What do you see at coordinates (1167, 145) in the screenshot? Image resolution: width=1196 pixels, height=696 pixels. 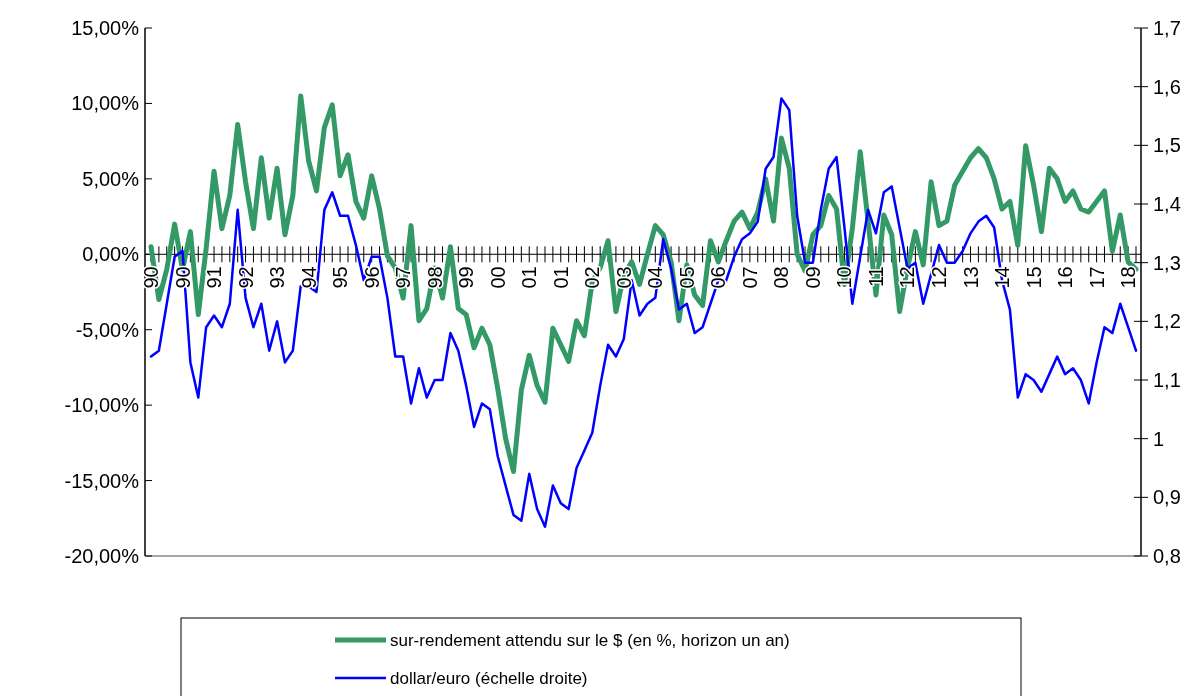 I see `y2-tick-label: 1,5` at bounding box center [1167, 145].